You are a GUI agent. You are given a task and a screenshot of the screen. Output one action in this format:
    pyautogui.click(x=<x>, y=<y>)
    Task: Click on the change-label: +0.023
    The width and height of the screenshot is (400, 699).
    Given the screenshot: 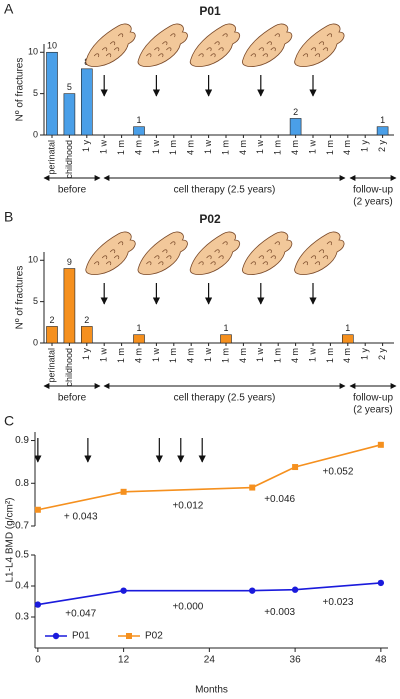 What is the action you would take?
    pyautogui.click(x=338, y=602)
    